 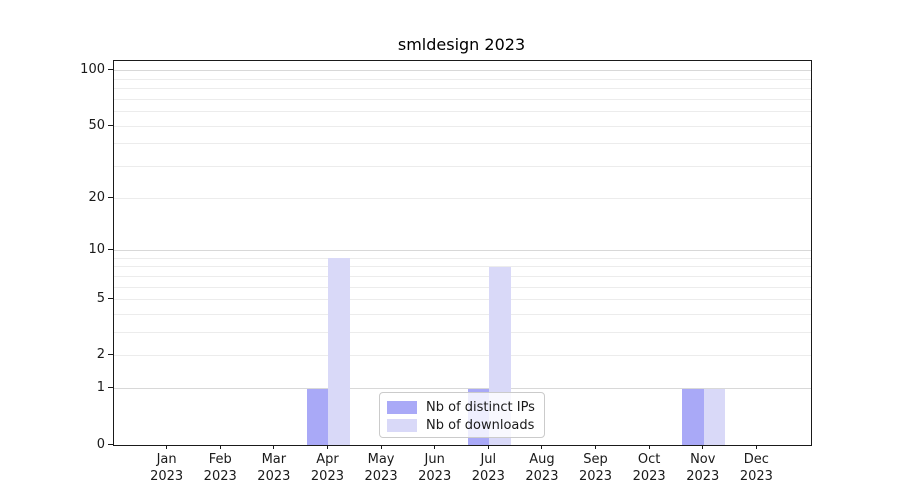 What do you see at coordinates (461, 44) in the screenshot?
I see `chart-title: smldesign 2023` at bounding box center [461, 44].